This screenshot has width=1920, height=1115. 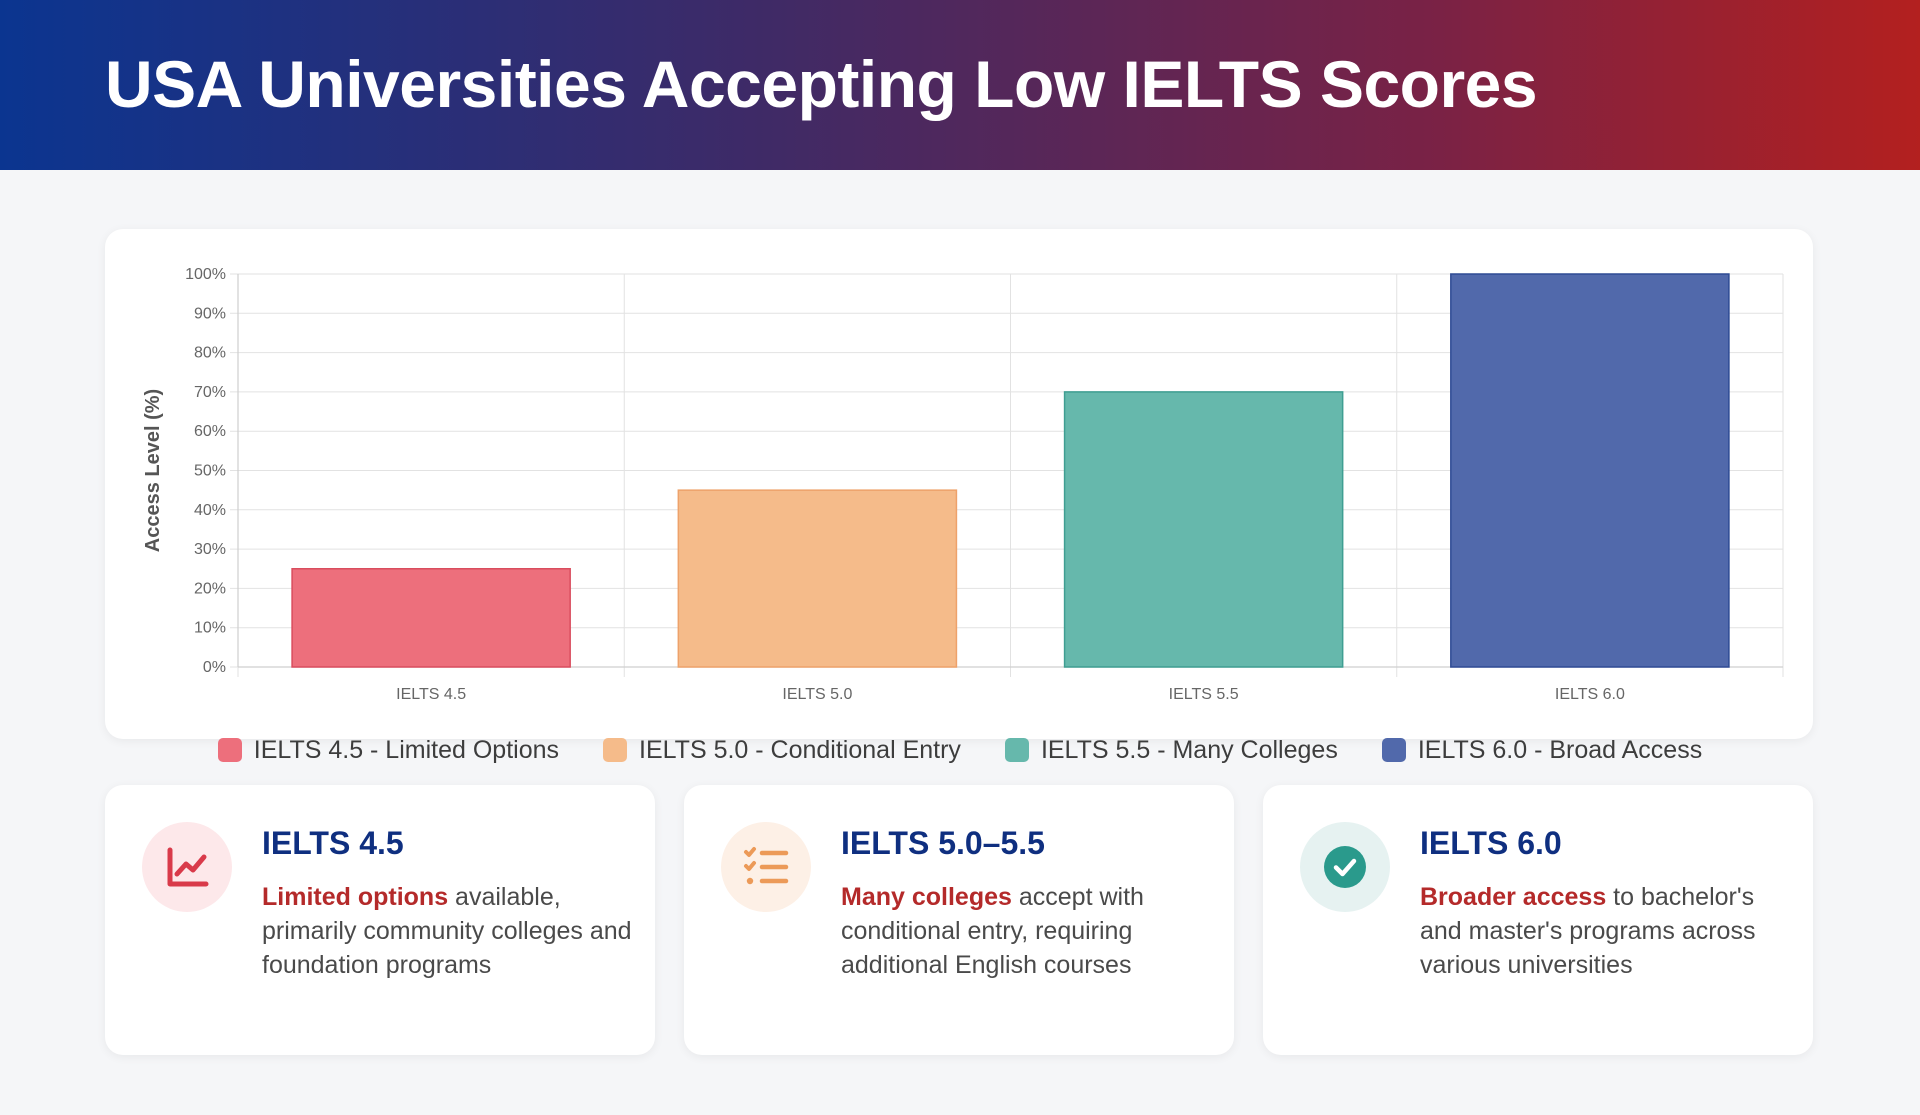 I want to click on info-card-highlight: Many colleges, so click(x=926, y=897).